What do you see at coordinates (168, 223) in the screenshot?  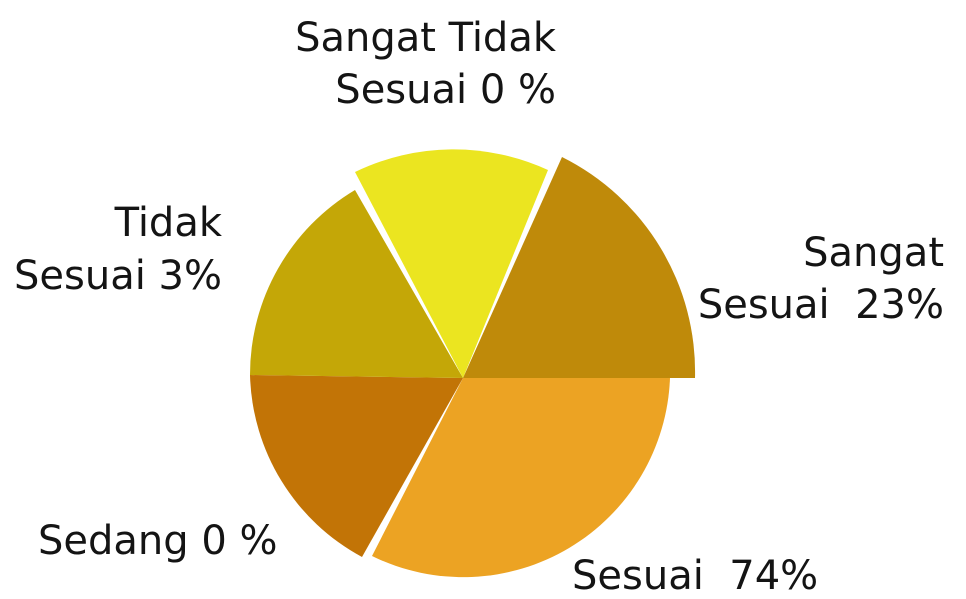 I see `label-line: Tidak` at bounding box center [168, 223].